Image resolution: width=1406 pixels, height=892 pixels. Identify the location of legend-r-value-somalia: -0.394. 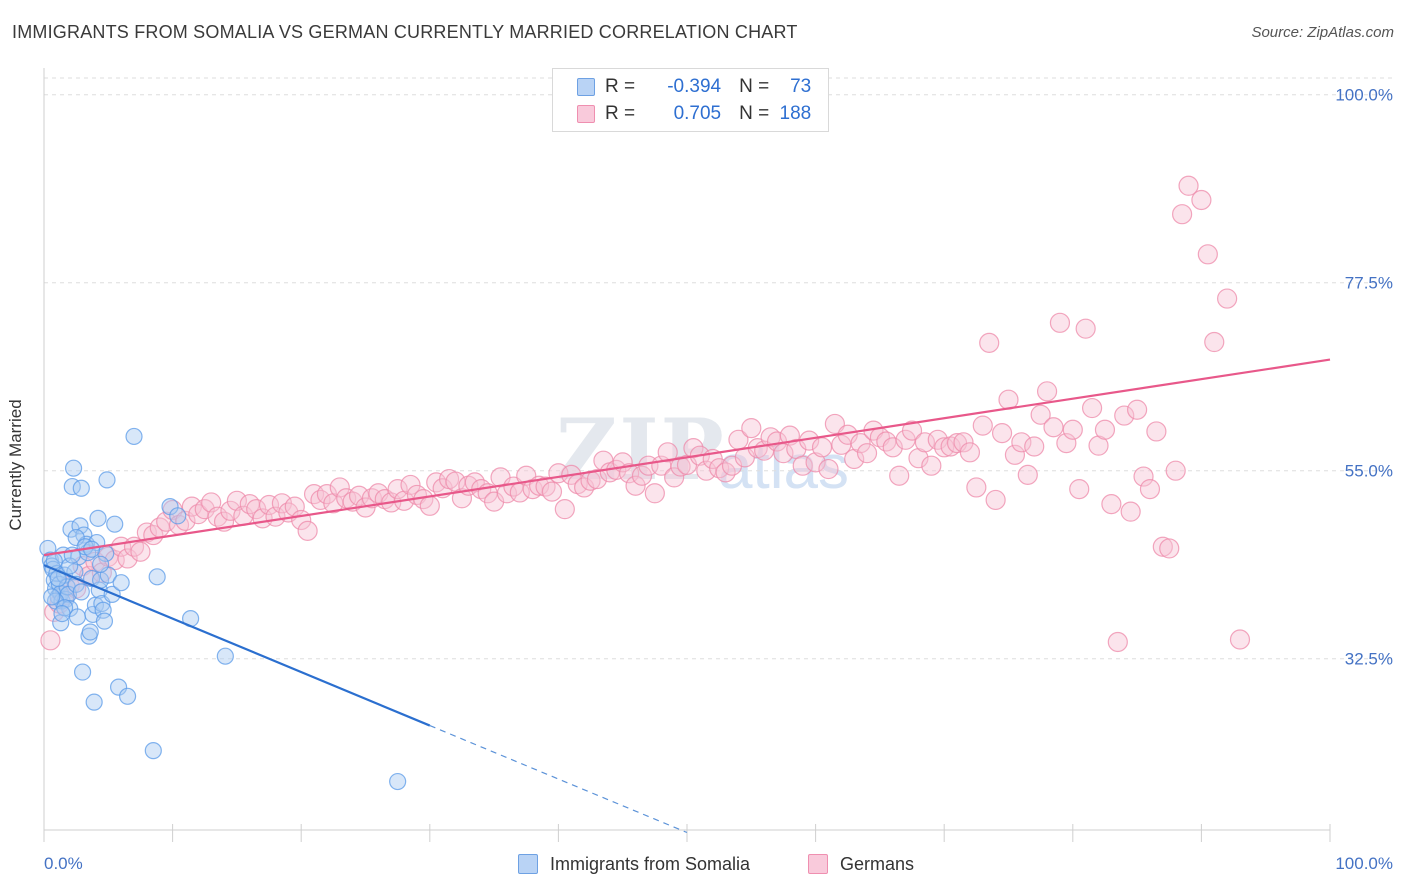
(694, 86).